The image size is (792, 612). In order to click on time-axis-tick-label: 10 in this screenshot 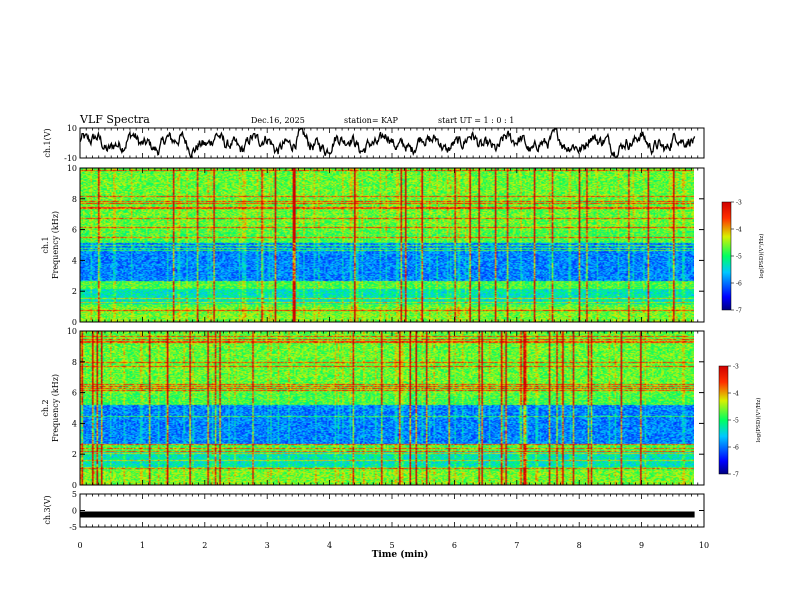, I will do `click(704, 545)`.